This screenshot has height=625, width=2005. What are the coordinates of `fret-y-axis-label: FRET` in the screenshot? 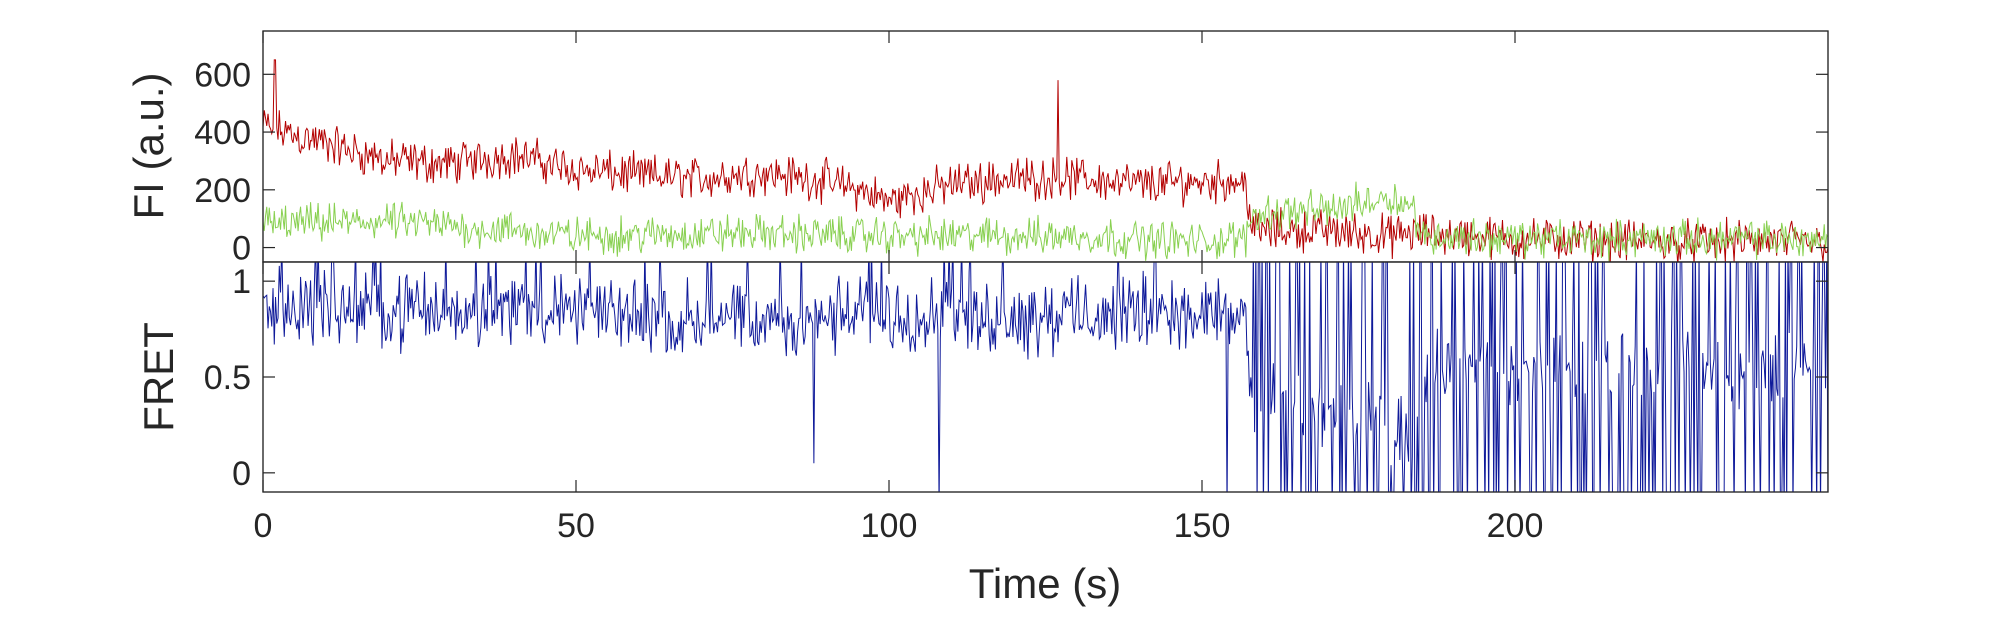 It's located at (158, 377).